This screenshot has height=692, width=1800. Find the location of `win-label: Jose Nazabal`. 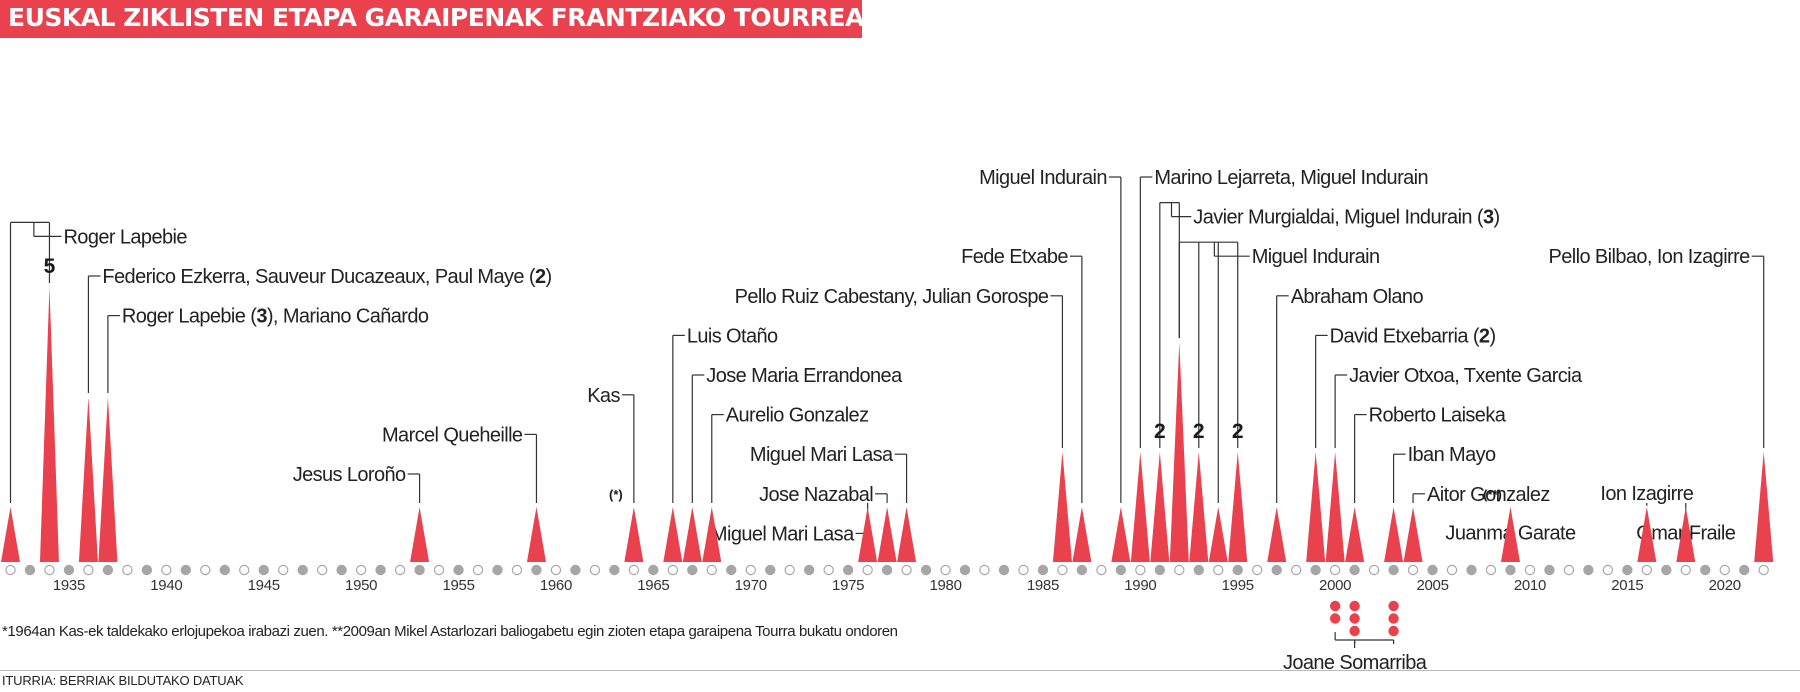

win-label: Jose Nazabal is located at coordinates (823, 495).